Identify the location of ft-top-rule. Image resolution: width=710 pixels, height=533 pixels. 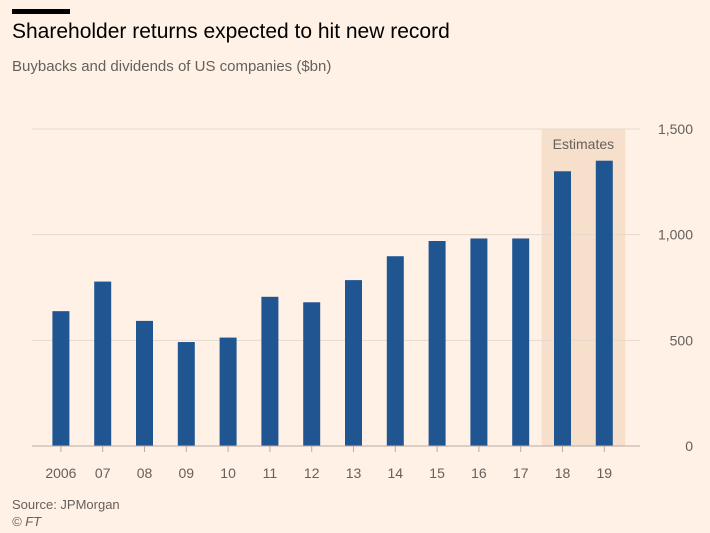
(41, 11).